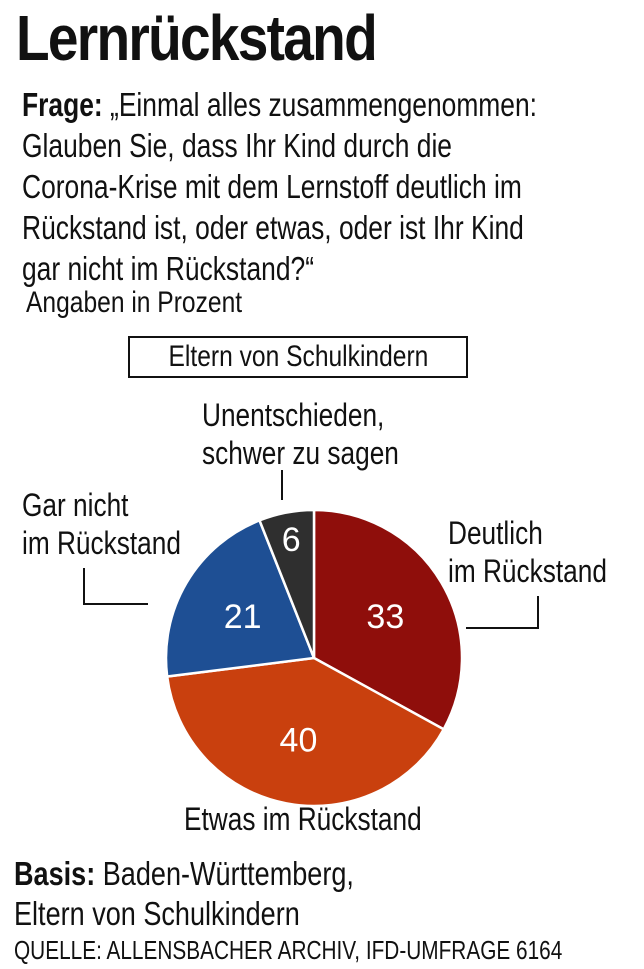  What do you see at coordinates (168, 268) in the screenshot?
I see `question-line-5: gar nicht im Rückstand?“` at bounding box center [168, 268].